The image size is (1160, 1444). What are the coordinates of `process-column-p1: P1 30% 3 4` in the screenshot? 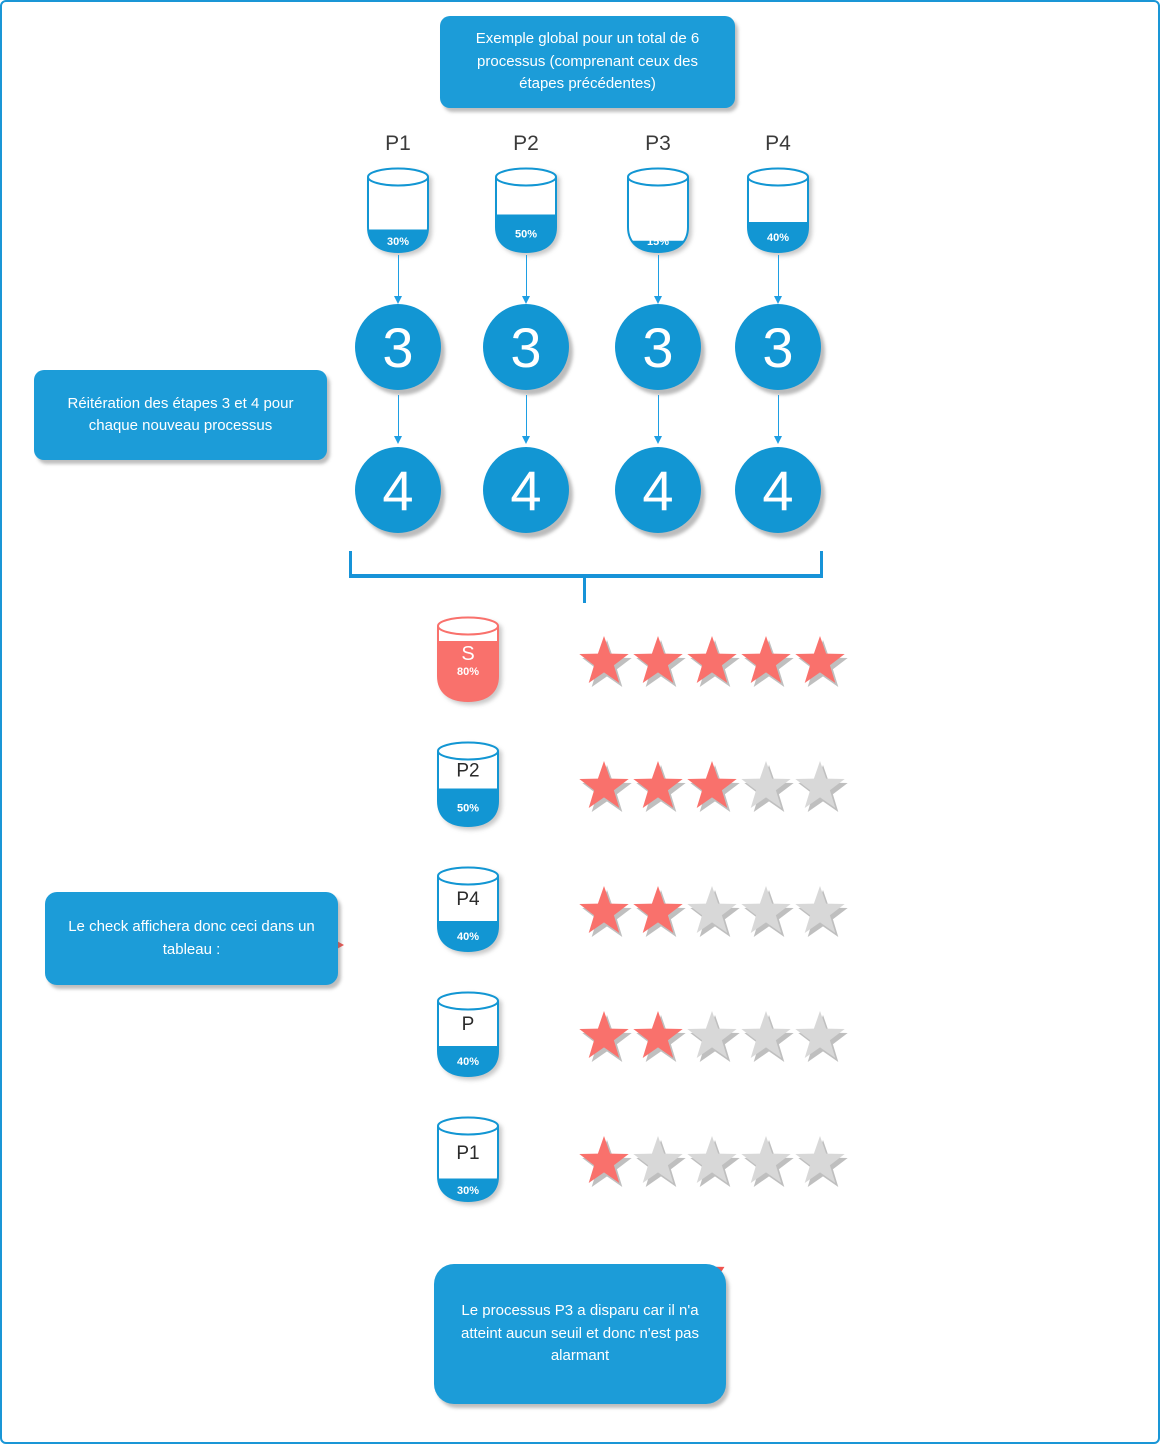 It's located at (398, 337).